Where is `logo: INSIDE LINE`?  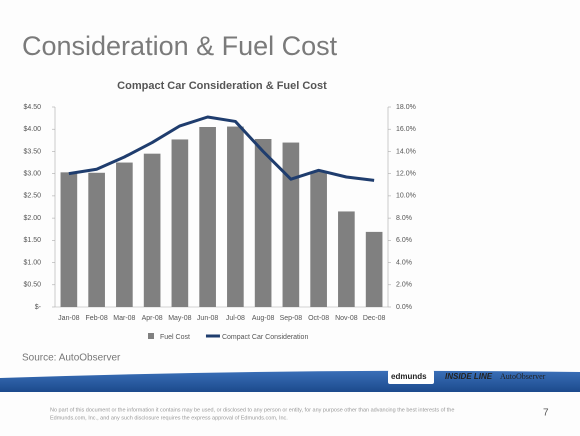
logo: INSIDE LINE is located at coordinates (469, 376).